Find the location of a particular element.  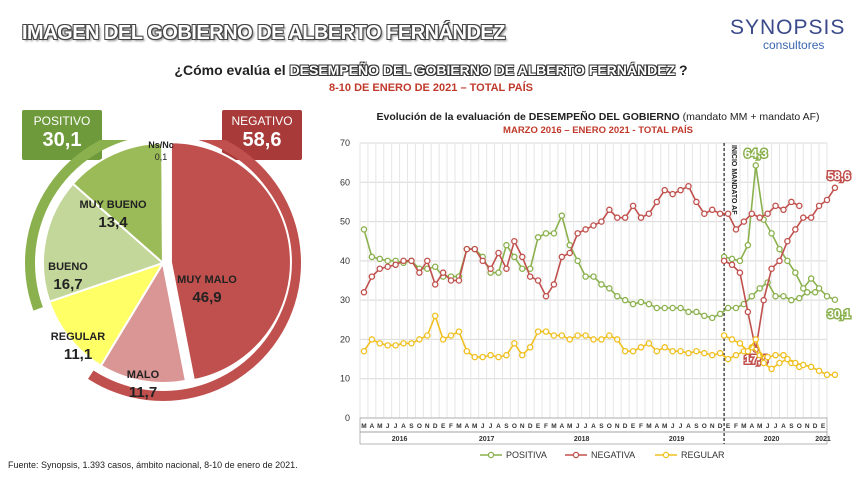

negativo-box: NEGATIVO 58,6 is located at coordinates (262, 135).